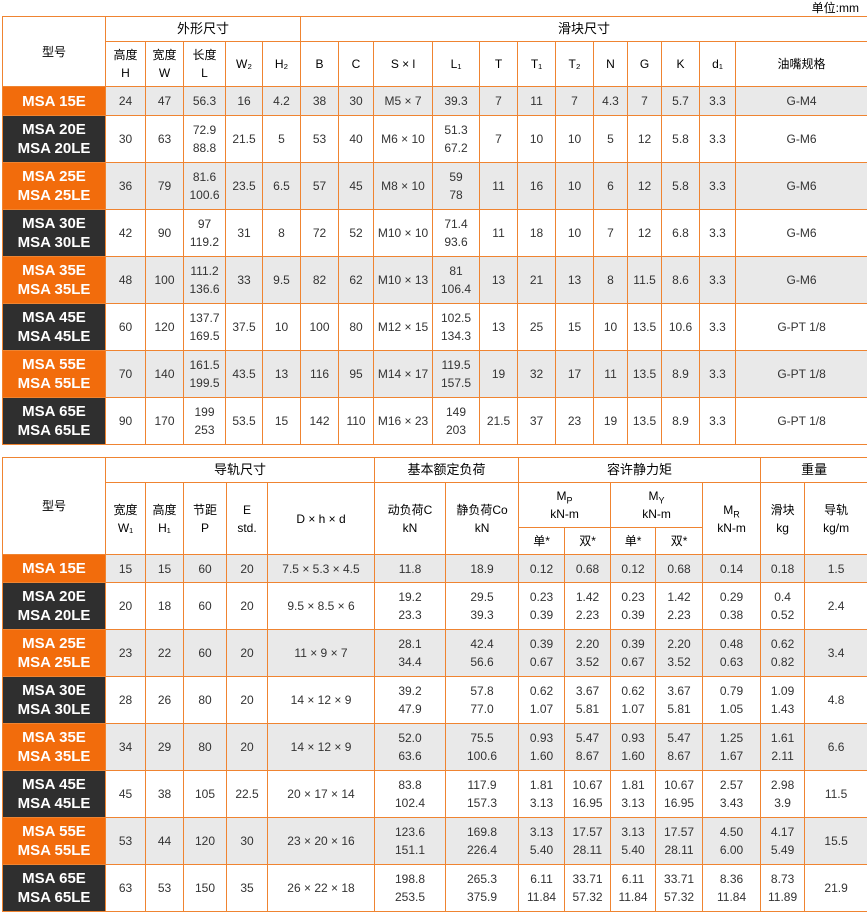 Image resolution: width=867 pixels, height=912 pixels. I want to click on spec-cell: 20, so click(247, 606).